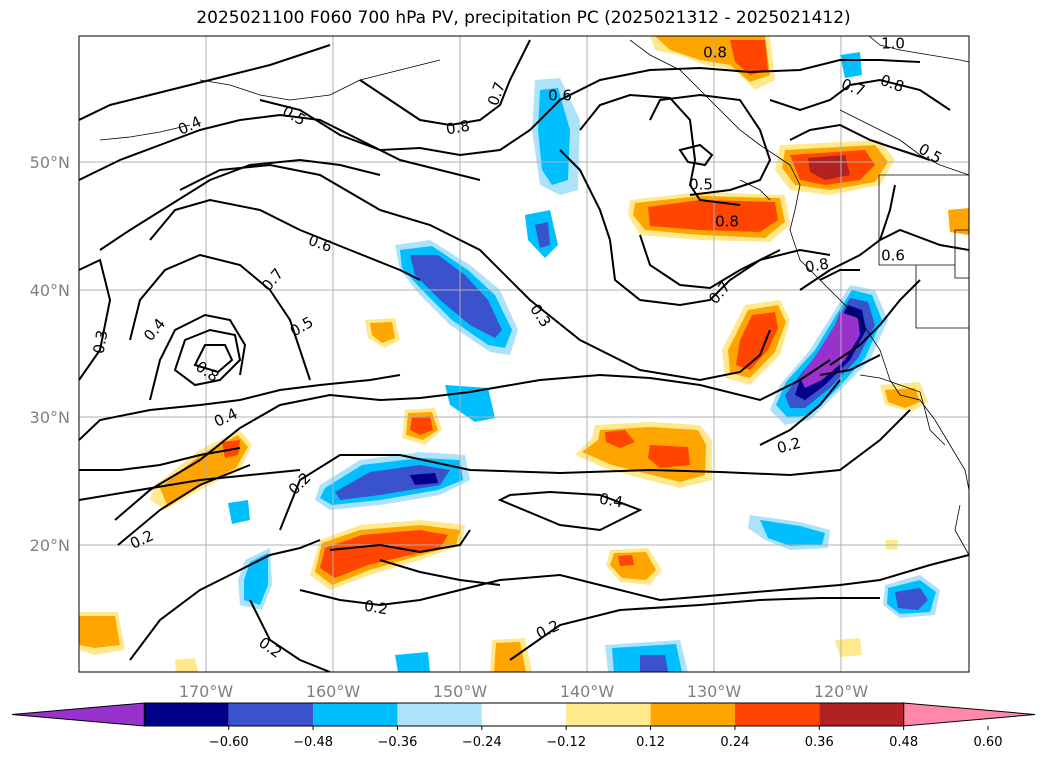 This screenshot has height=765, width=1047. What do you see at coordinates (50, 290) in the screenshot?
I see `latitude-tick-label: 40°N` at bounding box center [50, 290].